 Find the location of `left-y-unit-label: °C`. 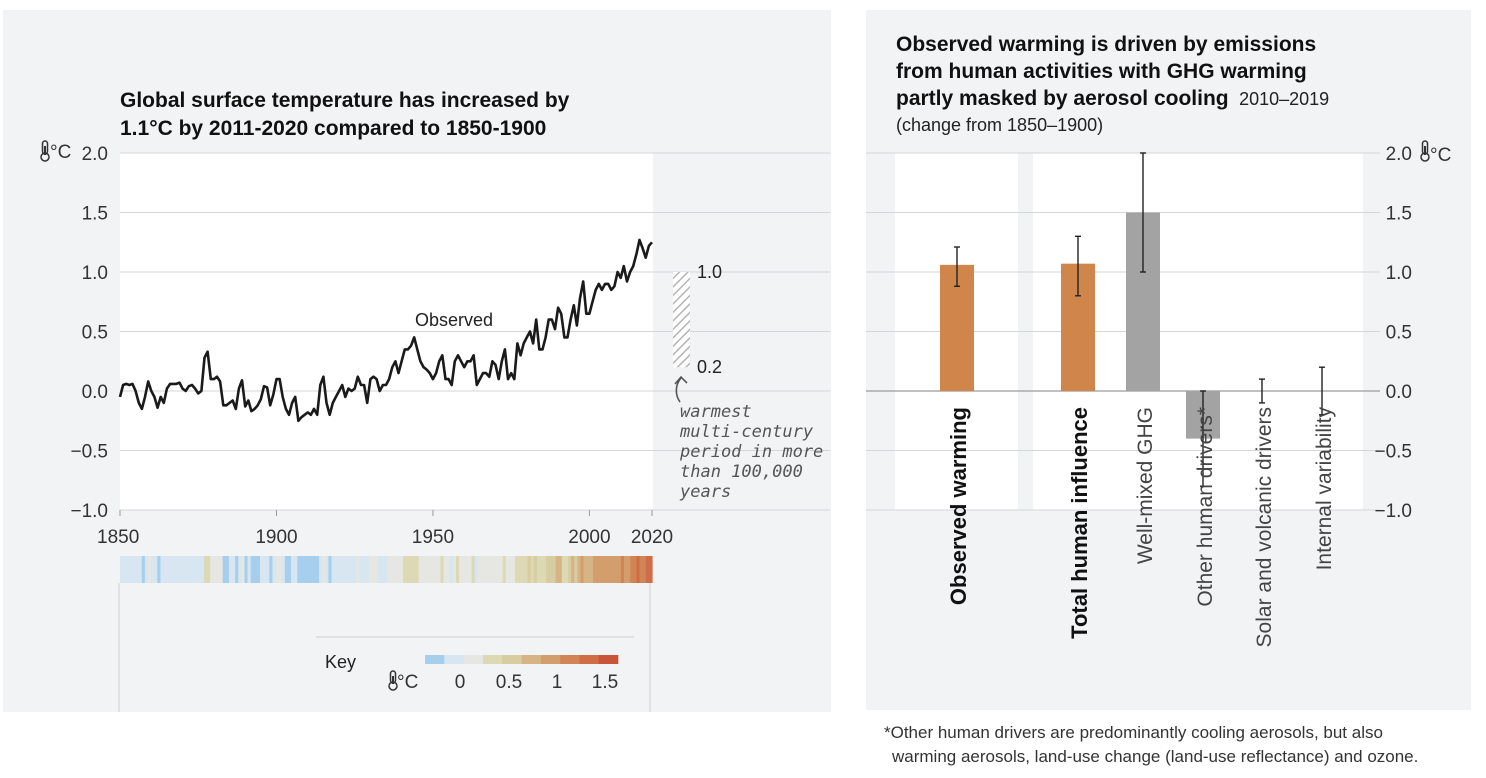

left-y-unit-label: °C is located at coordinates (60, 152).